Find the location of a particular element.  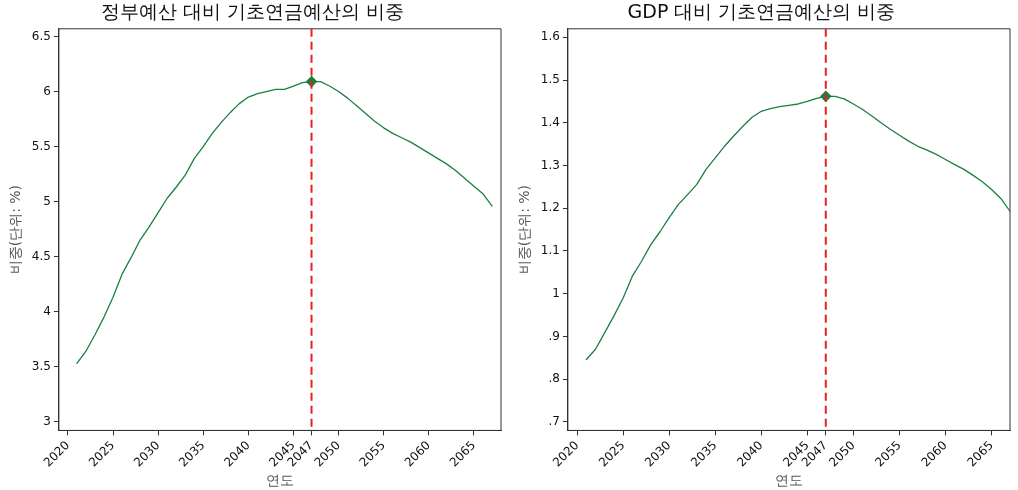

y-tick-label: 1 is located at coordinates (556, 292).